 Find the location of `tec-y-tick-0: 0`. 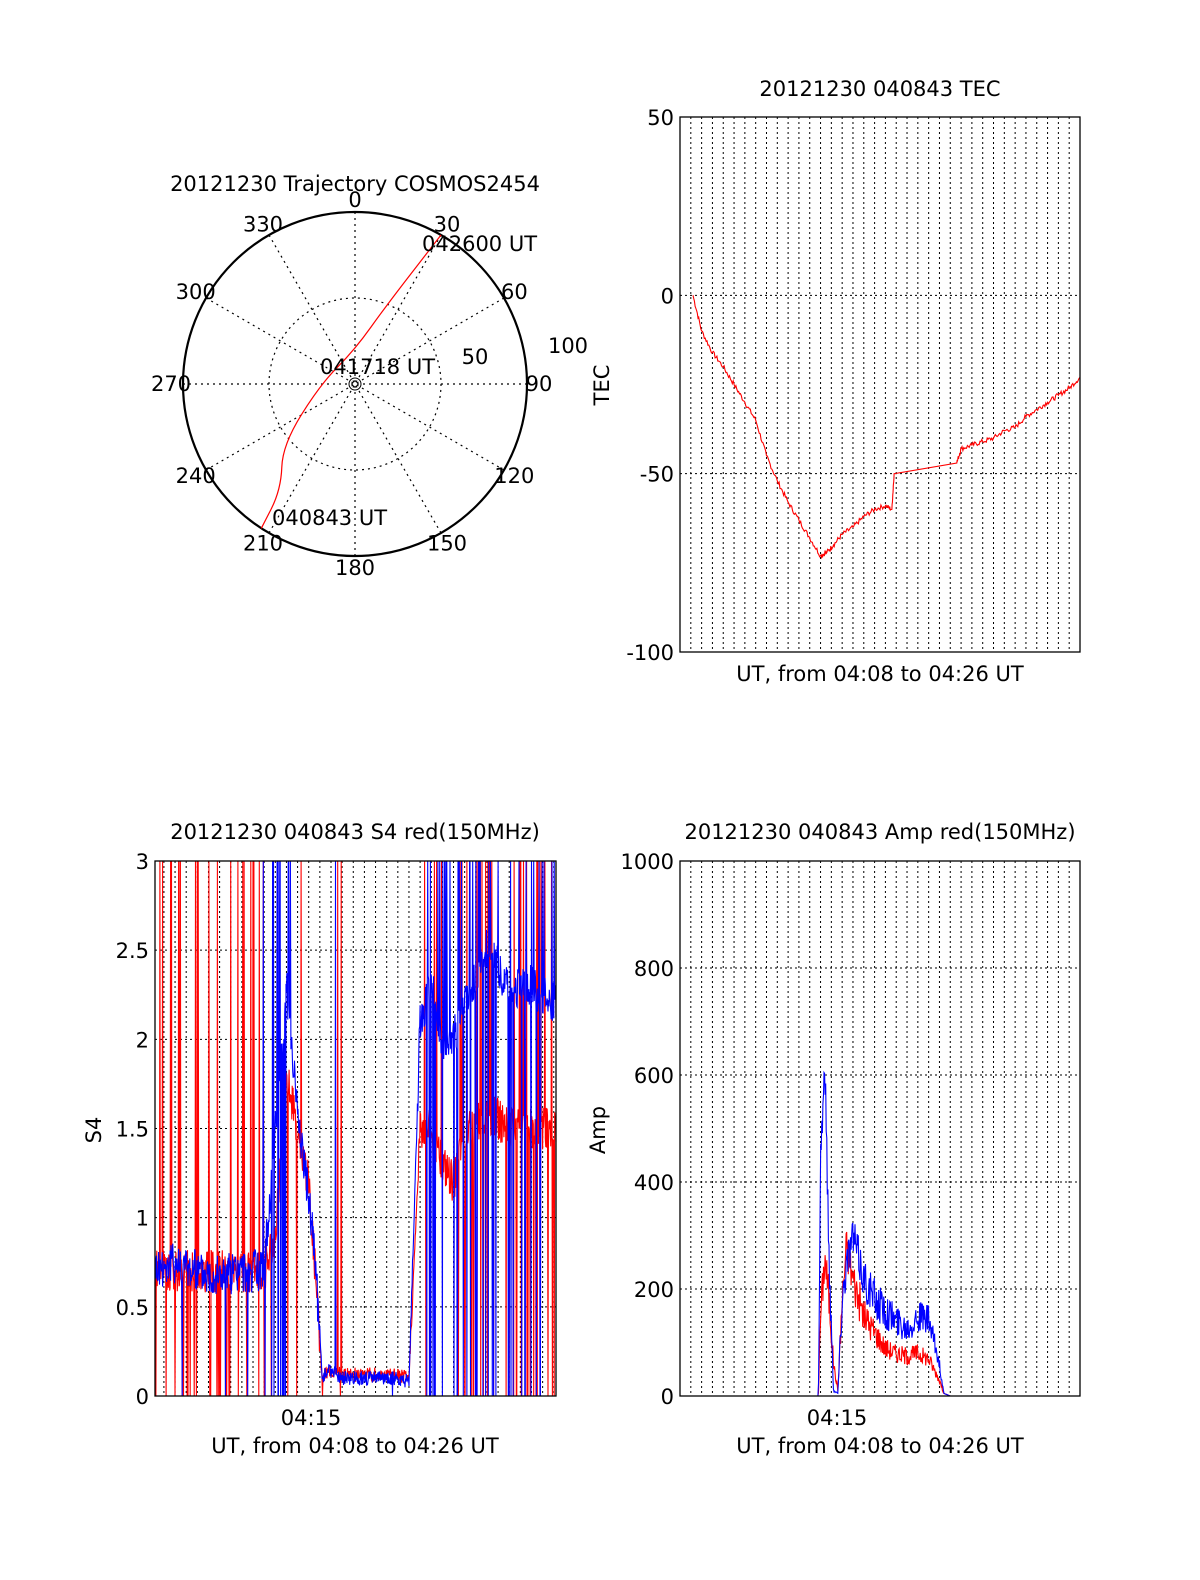

tec-y-tick-0: 0 is located at coordinates (667, 296).